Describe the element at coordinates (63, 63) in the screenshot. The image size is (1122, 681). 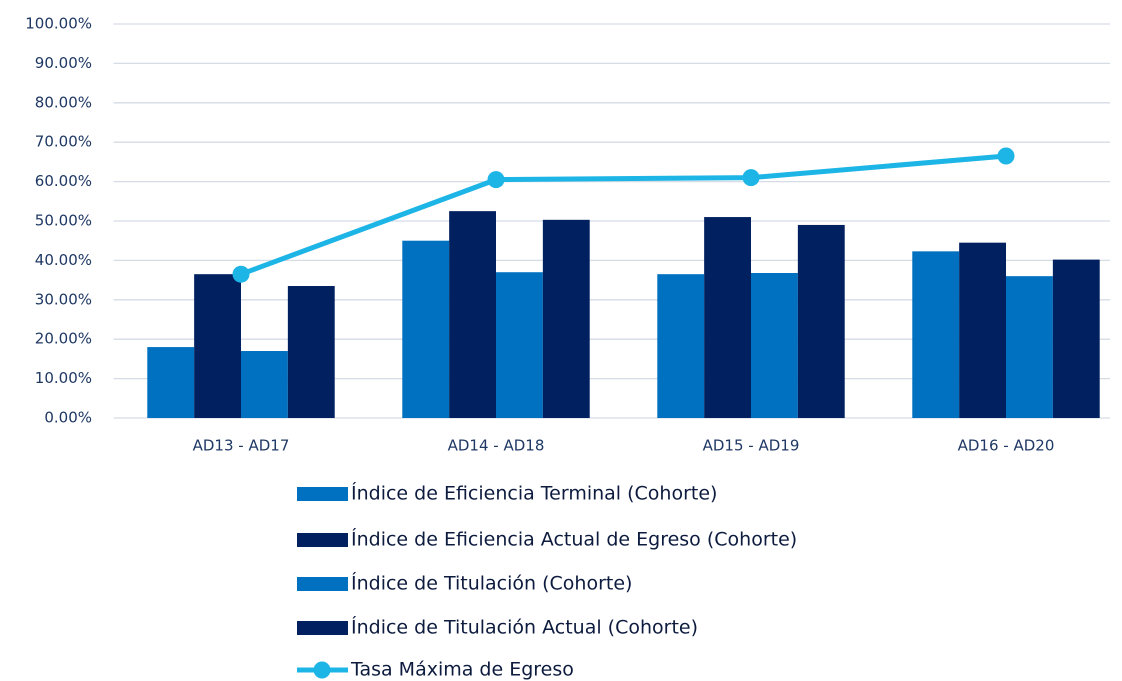
I see `y-tick-label: 90.00%` at that location.